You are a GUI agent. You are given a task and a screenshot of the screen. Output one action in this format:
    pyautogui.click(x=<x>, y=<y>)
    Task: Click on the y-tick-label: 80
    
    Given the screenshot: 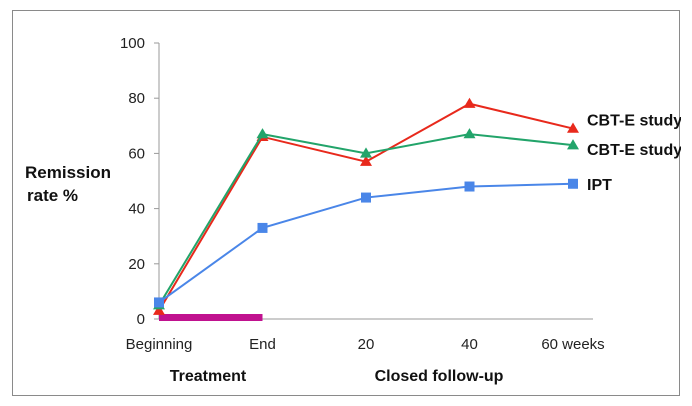 What is the action you would take?
    pyautogui.click(x=136, y=98)
    